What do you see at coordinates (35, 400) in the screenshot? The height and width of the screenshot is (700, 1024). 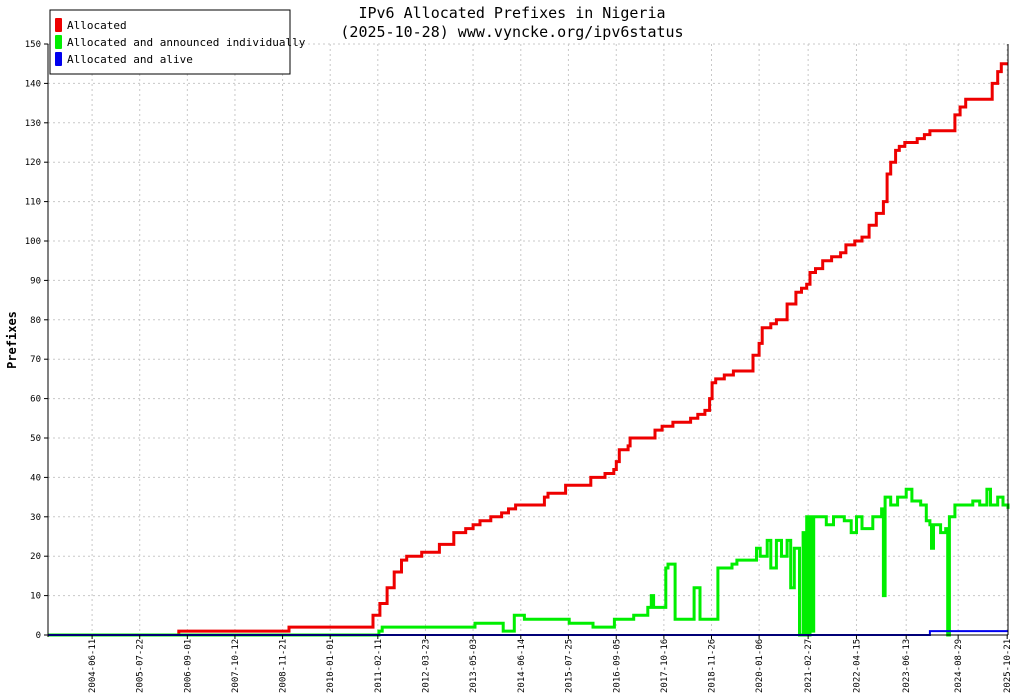 I see `y-tick-label: 60` at bounding box center [35, 400].